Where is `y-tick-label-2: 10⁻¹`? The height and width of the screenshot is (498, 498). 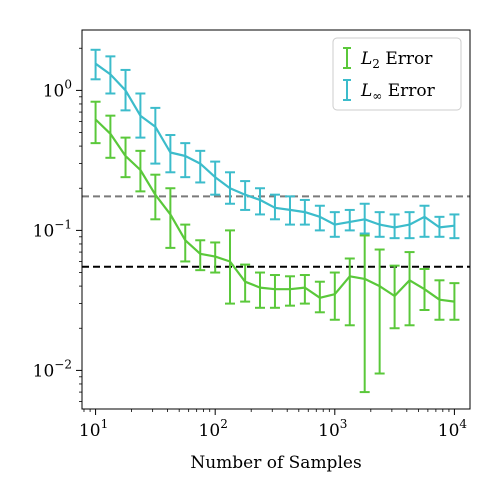 y-tick-label-2: 10⁻¹ is located at coordinates (52, 229).